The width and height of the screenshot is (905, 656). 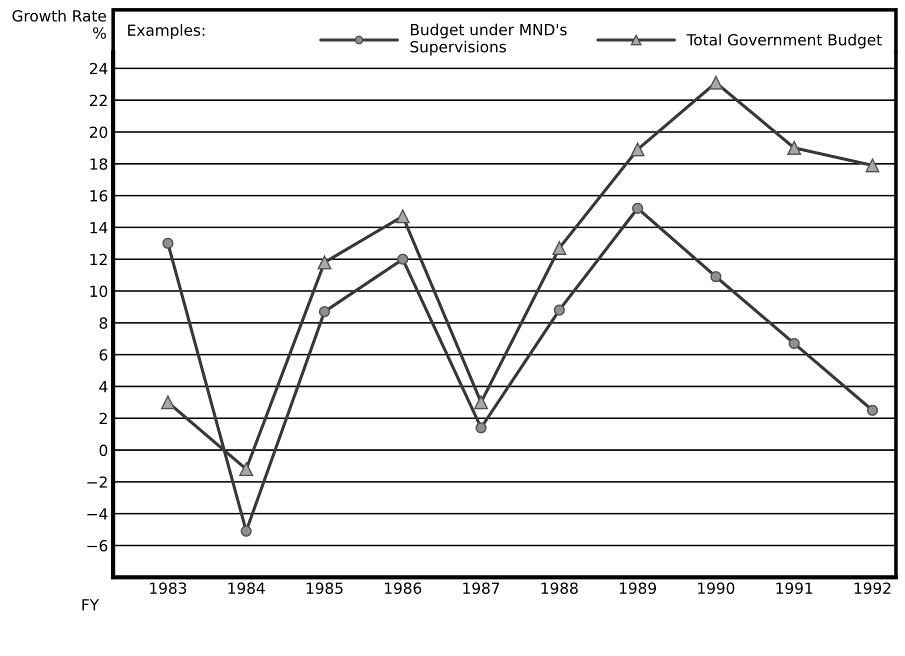 I want to click on legend-label: Total Government Budget, so click(x=784, y=41).